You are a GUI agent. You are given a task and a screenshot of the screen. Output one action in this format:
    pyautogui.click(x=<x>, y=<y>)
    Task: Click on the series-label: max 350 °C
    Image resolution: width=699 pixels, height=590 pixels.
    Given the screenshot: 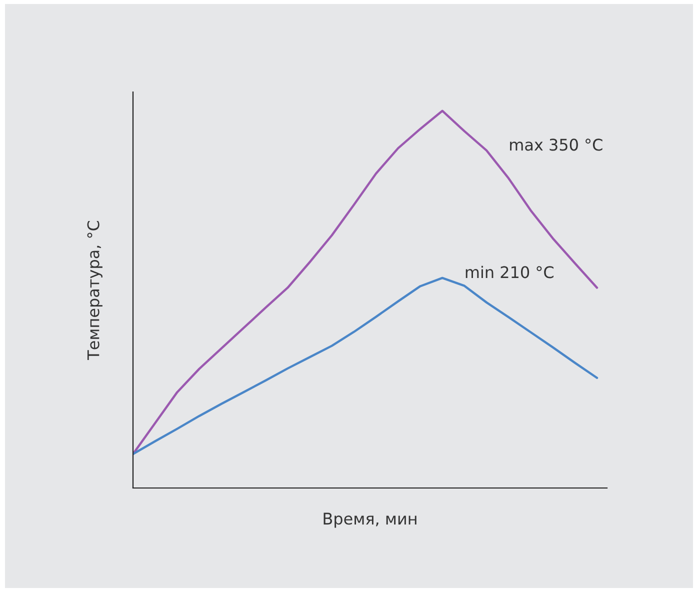 What is the action you would take?
    pyautogui.click(x=556, y=144)
    